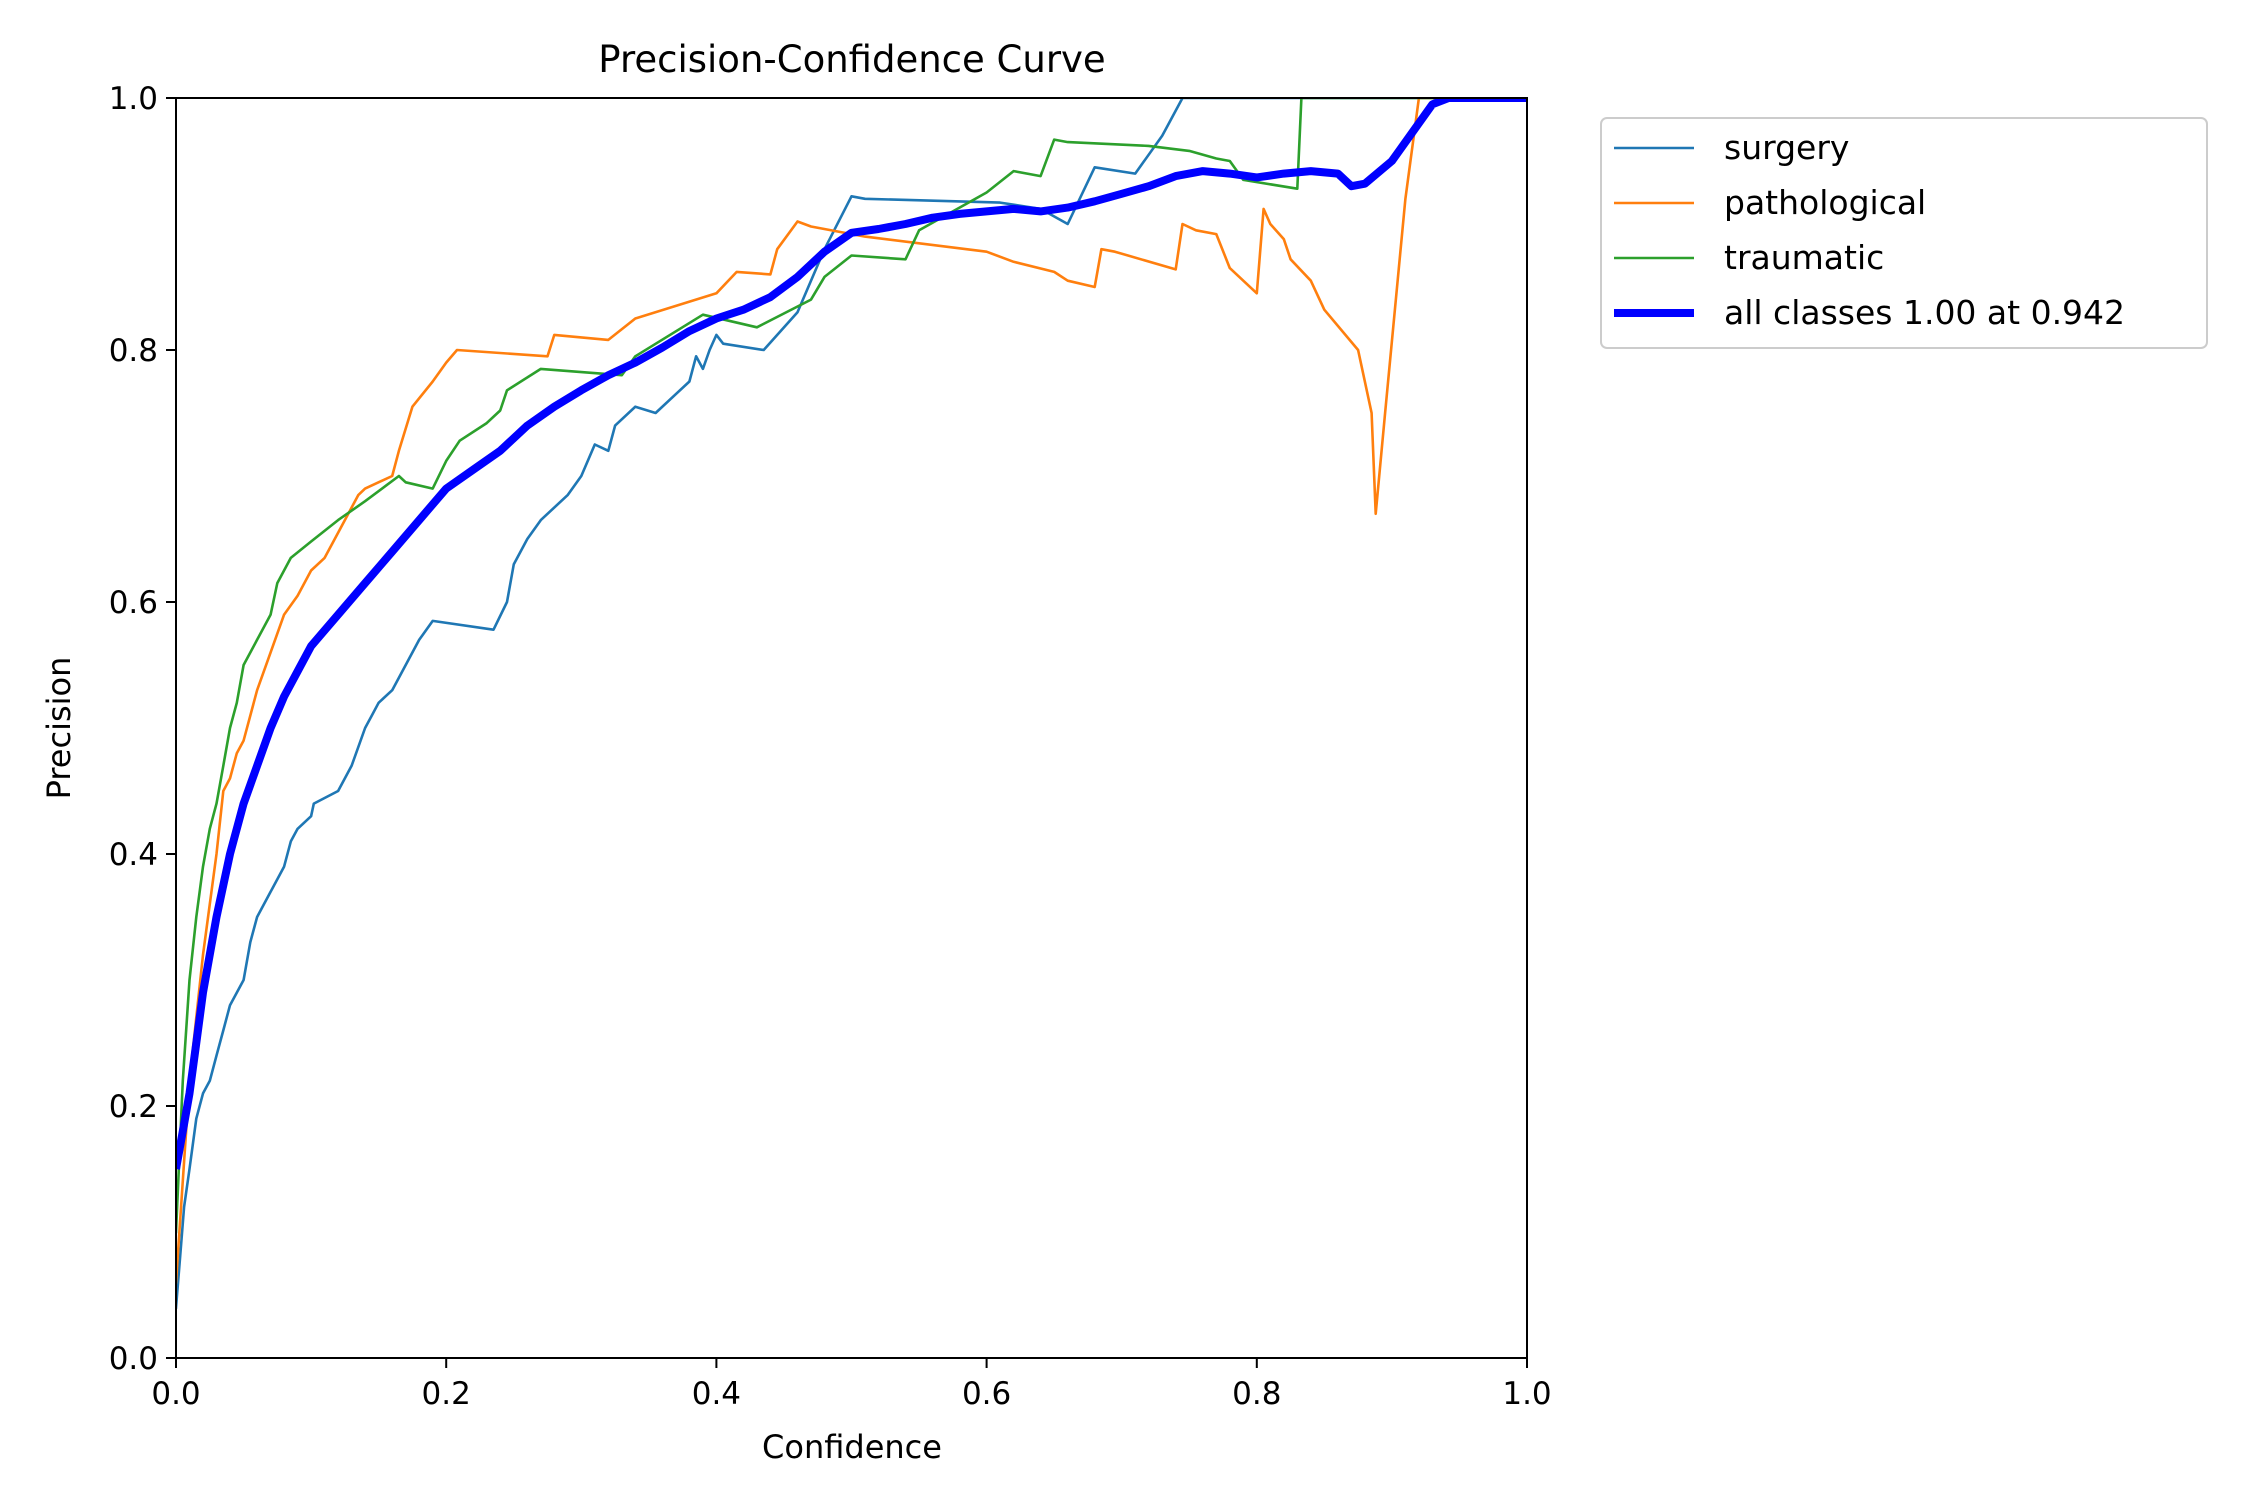 The image size is (2250, 1500). Describe the element at coordinates (852, 1447) in the screenshot. I see `x-axis-label: Confidence` at that location.